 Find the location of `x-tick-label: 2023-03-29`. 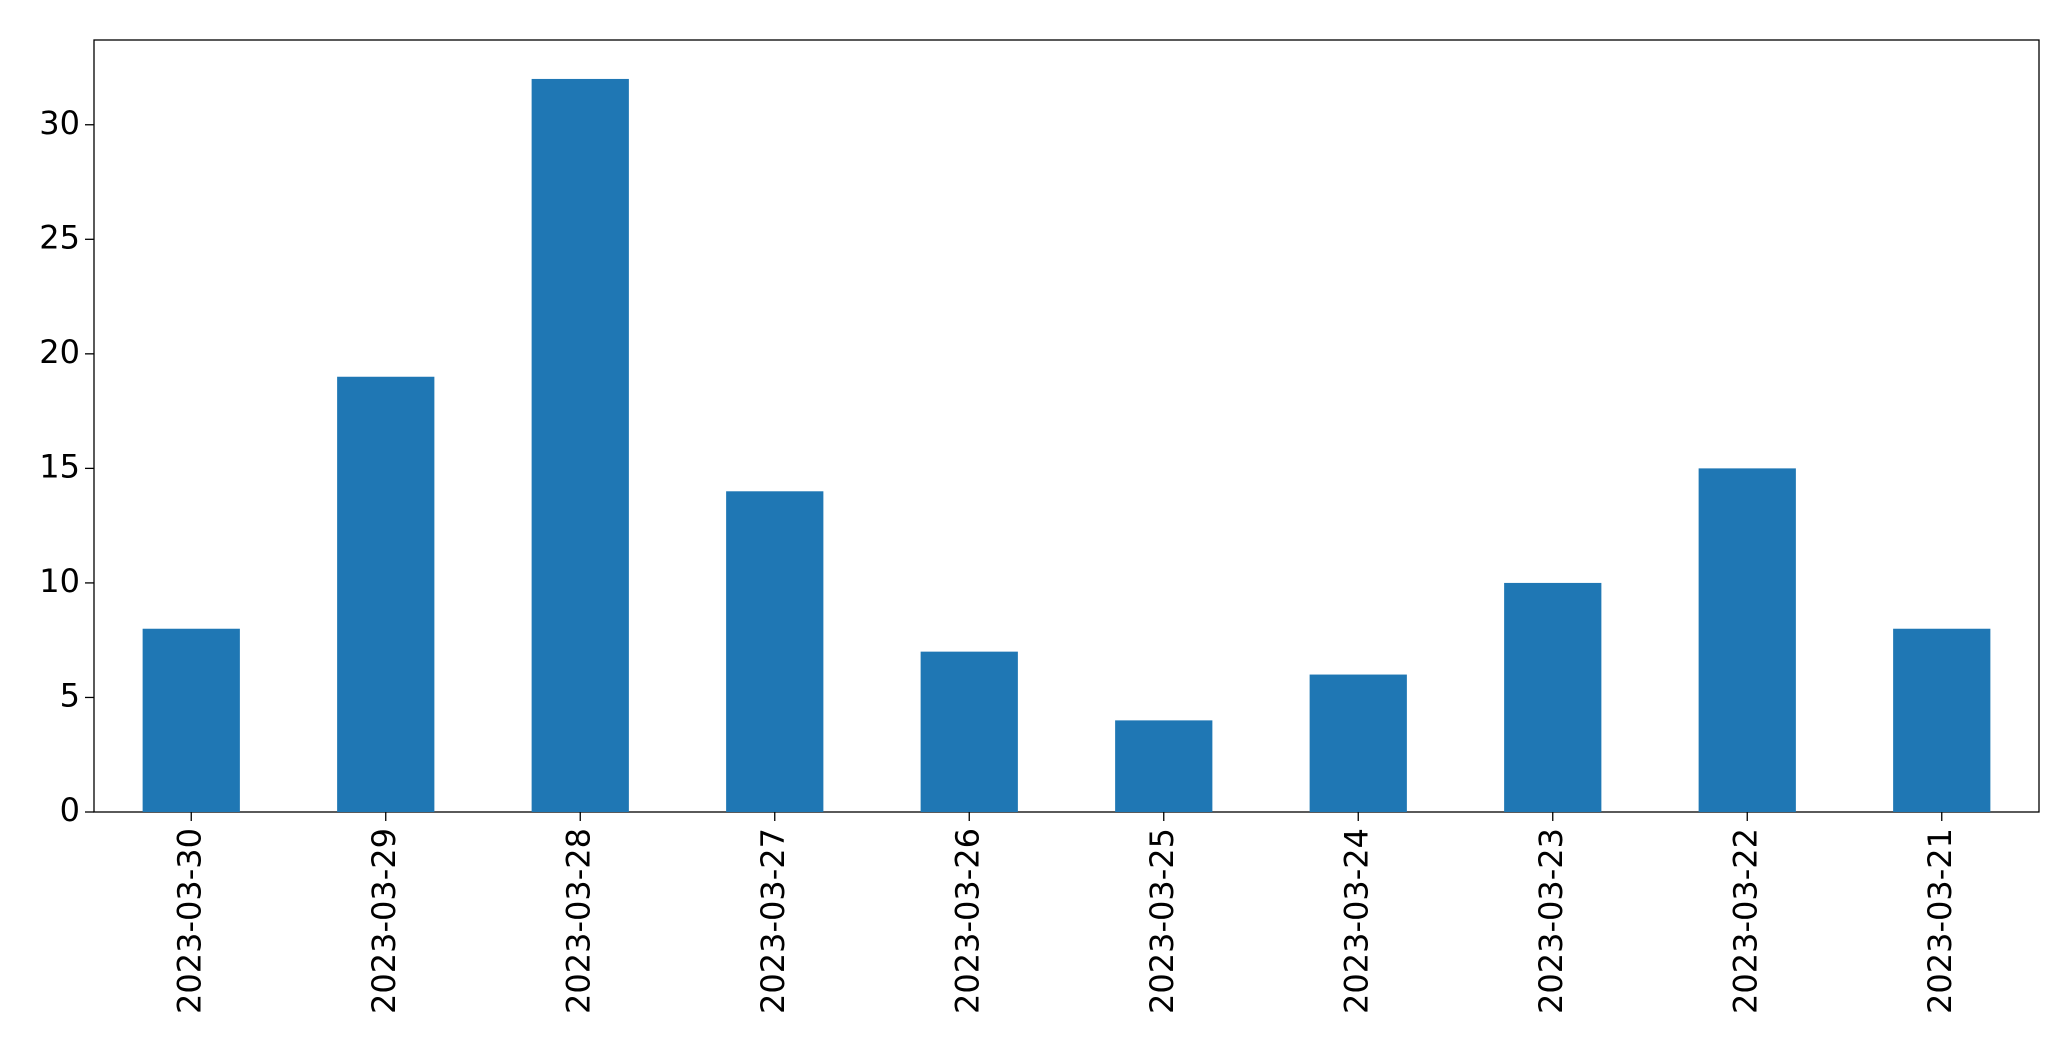

x-tick-label: 2023-03-29 is located at coordinates (384, 921).